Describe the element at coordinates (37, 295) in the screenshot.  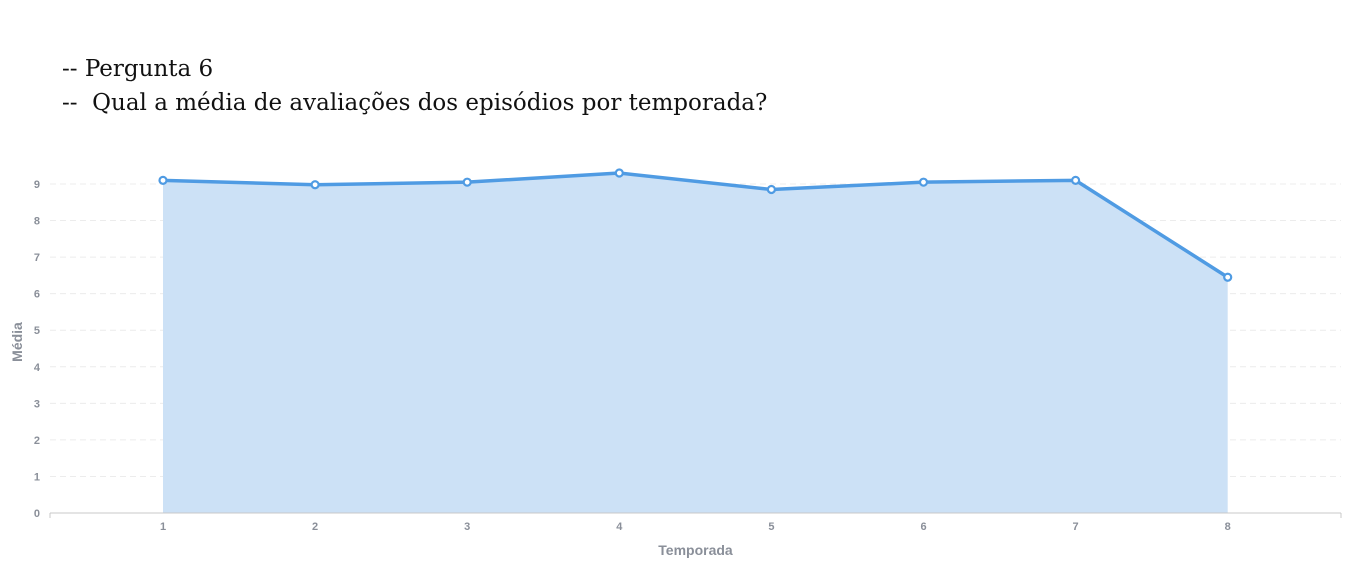
I see `y-tick-label: 6` at that location.